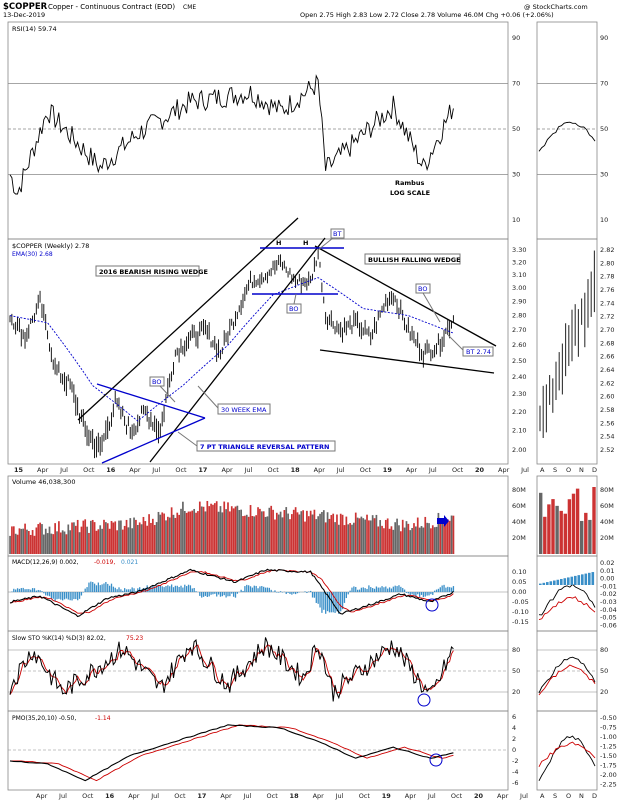  What do you see at coordinates (555, 470) in the screenshot?
I see `price-x-label-right: S` at bounding box center [555, 470].